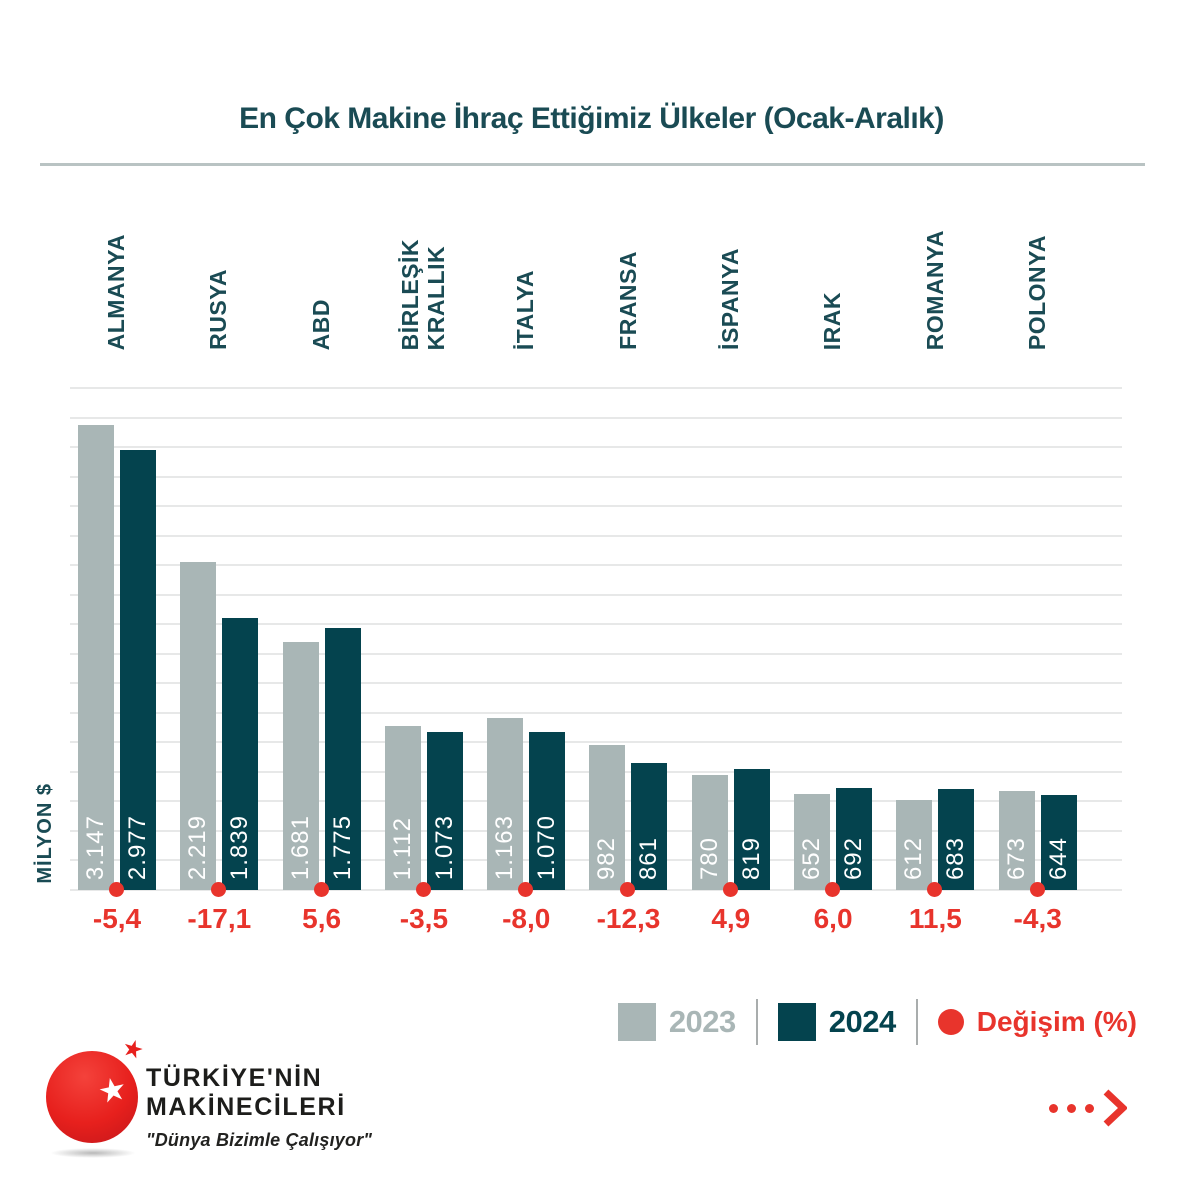 This screenshot has height=1182, width=1183. What do you see at coordinates (96, 657) in the screenshot?
I see `bar: 3.147` at bounding box center [96, 657].